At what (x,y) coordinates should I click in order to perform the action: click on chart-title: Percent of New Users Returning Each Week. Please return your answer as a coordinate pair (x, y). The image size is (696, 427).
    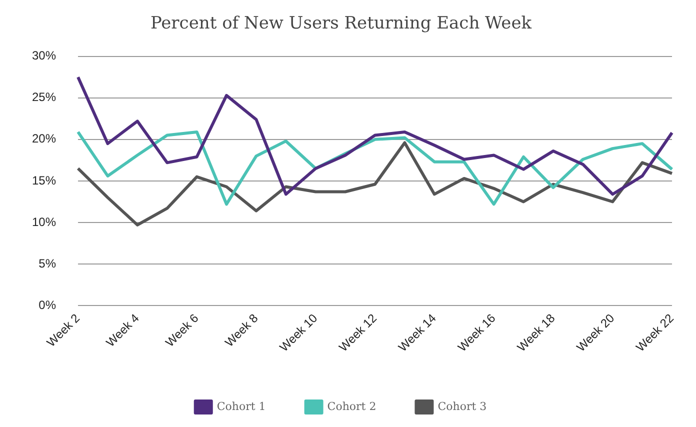
    Looking at the image, I should click on (341, 24).